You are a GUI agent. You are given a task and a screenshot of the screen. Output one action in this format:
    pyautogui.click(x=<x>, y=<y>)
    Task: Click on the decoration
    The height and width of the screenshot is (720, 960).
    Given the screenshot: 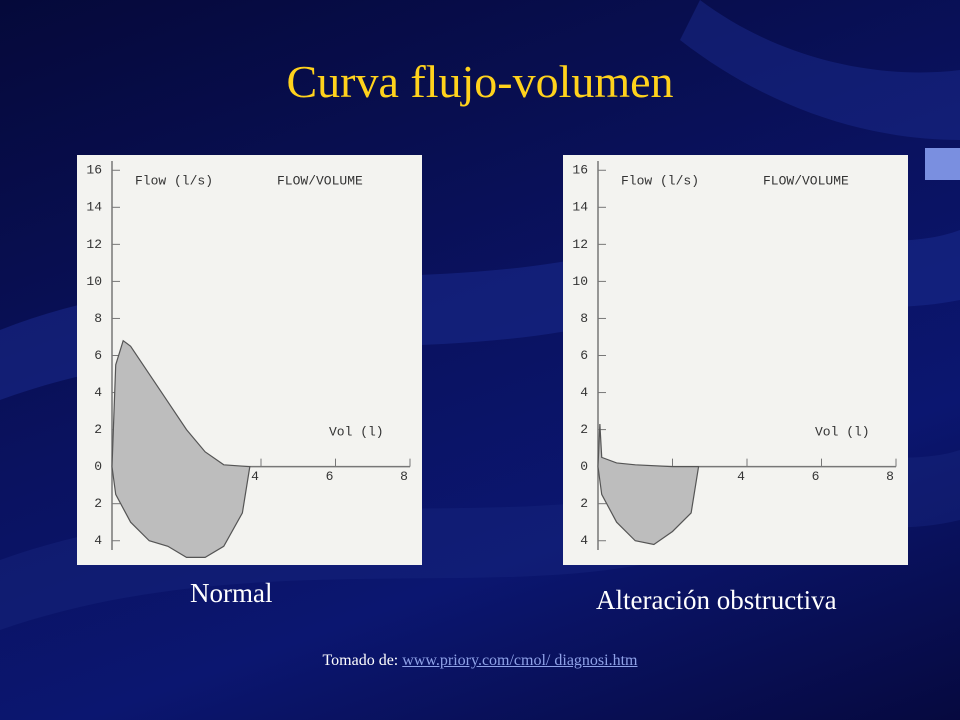 What is the action you would take?
    pyautogui.click(x=942, y=164)
    